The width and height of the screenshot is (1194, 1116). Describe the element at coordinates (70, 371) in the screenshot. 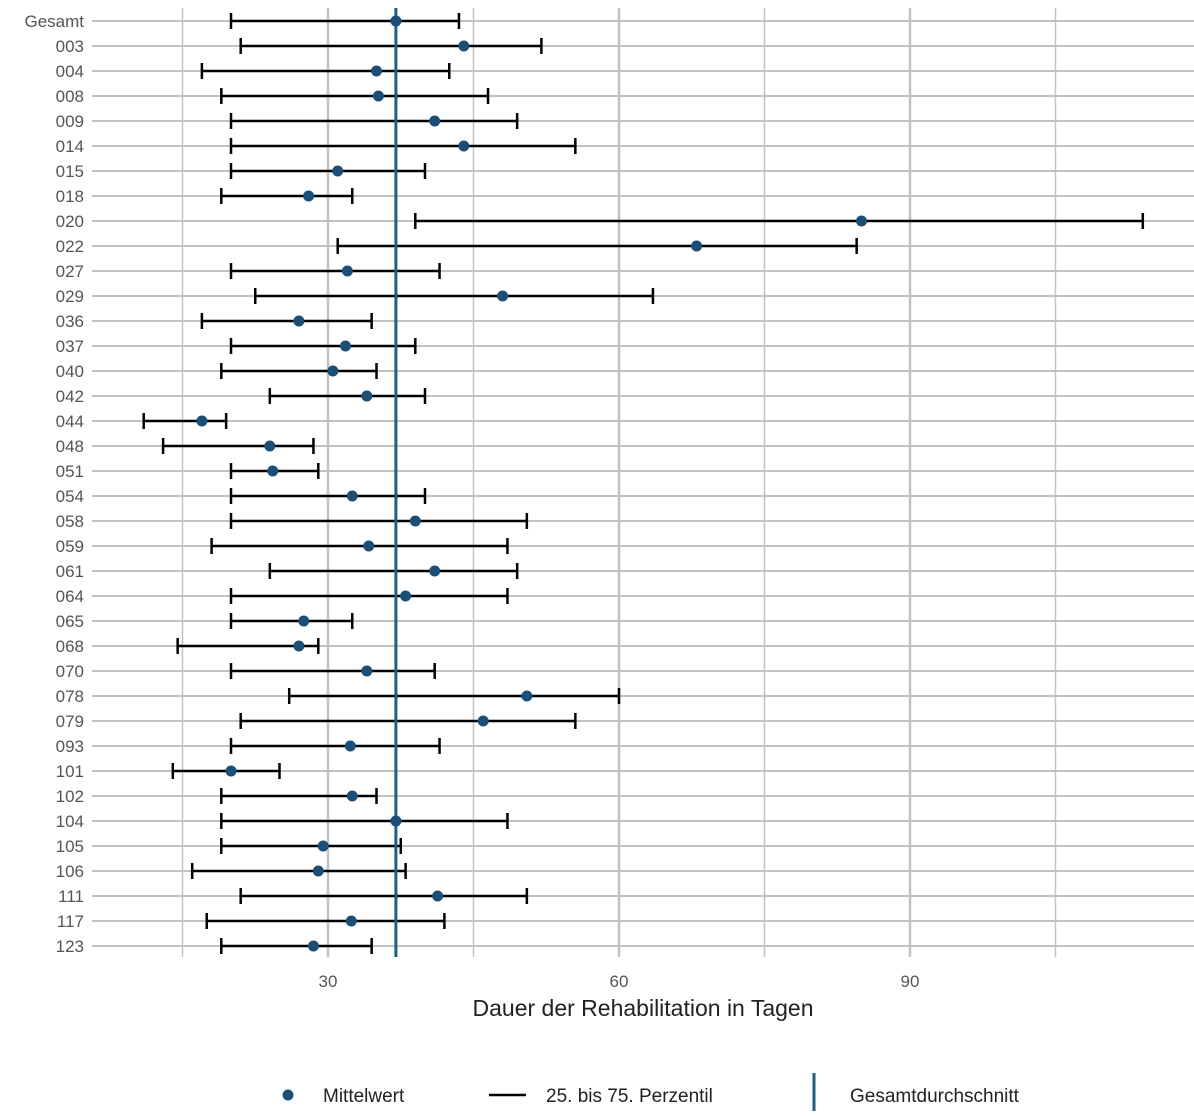

I see `y-tick-label: 040` at that location.